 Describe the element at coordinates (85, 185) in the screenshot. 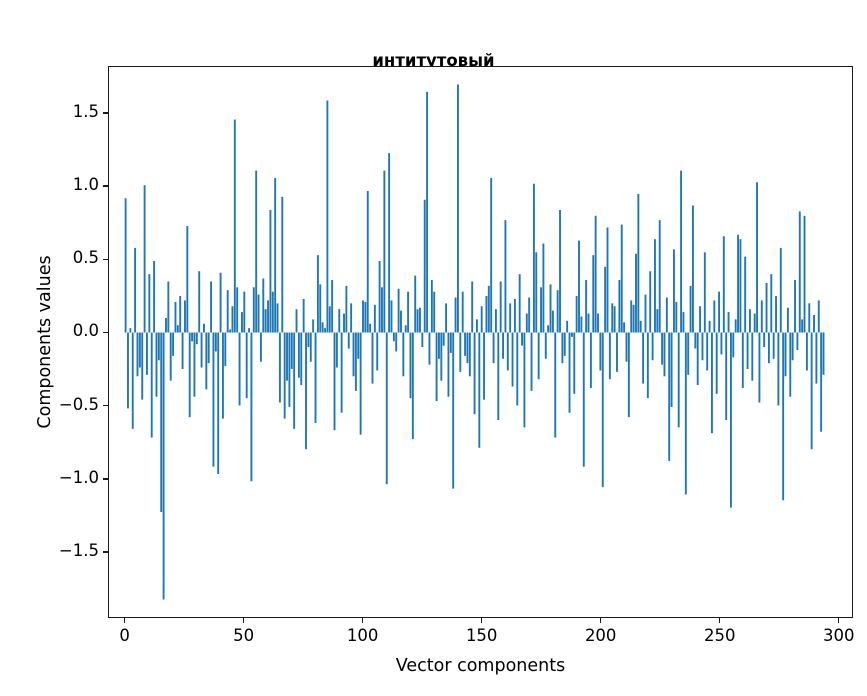

I see `y-tick-label: 1.0` at that location.